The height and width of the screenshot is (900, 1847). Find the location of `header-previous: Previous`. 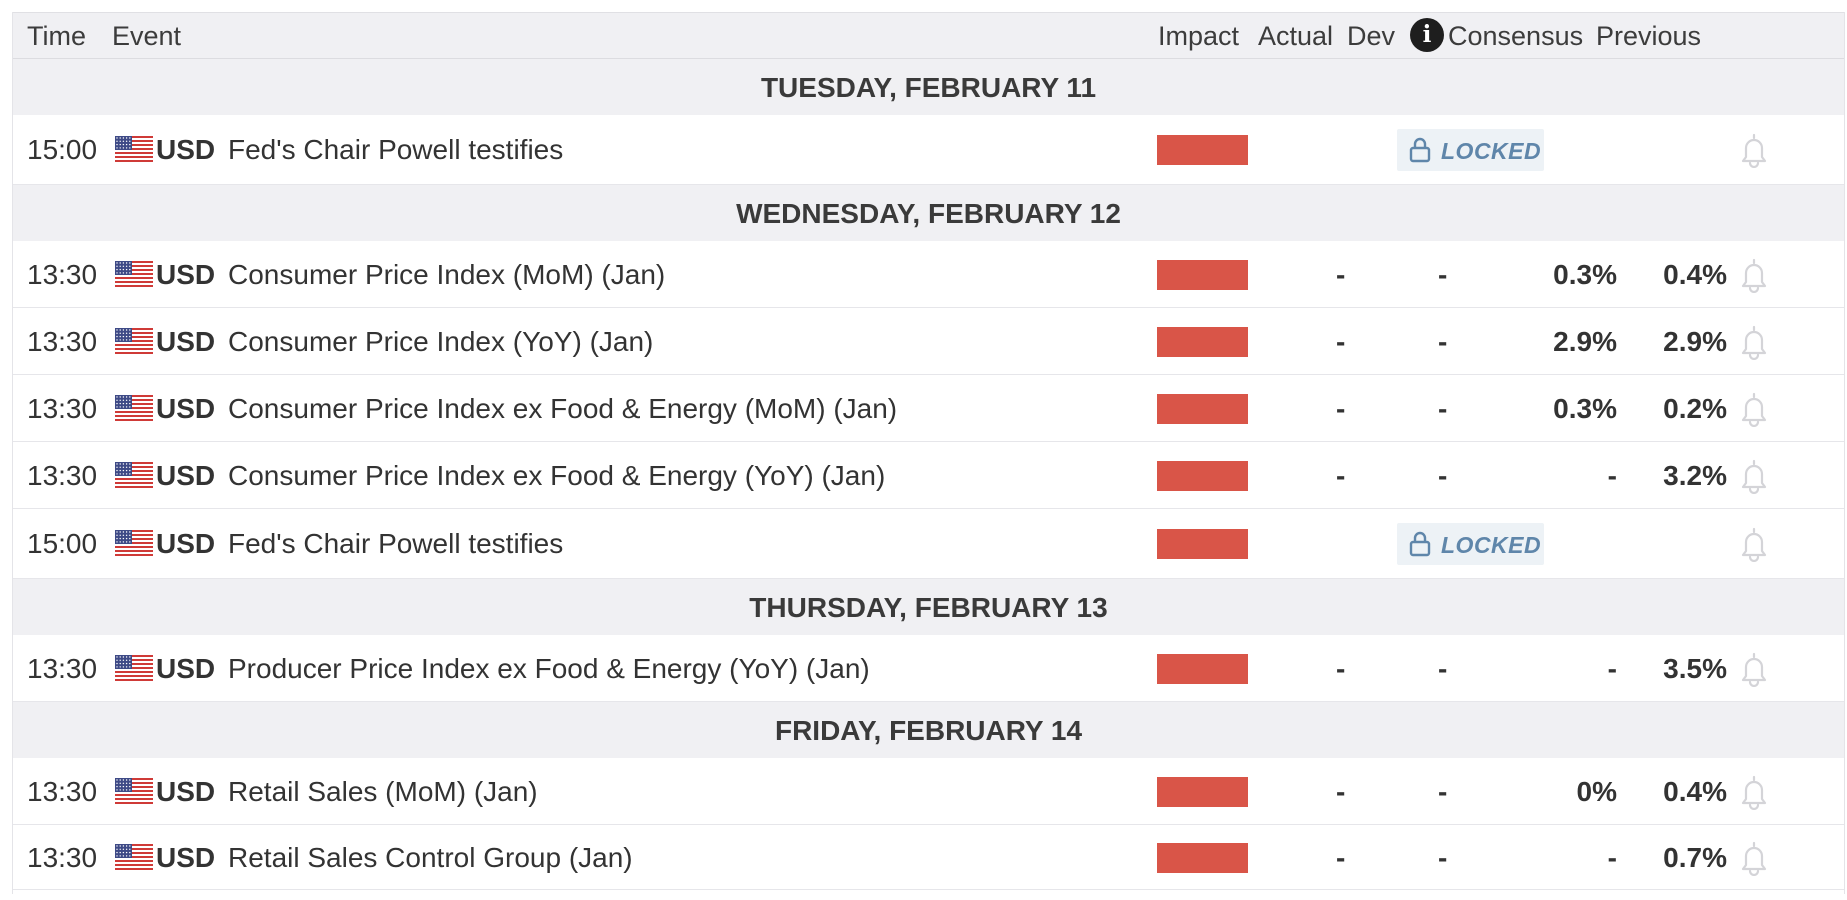

header-previous: Previous is located at coordinates (1649, 36).